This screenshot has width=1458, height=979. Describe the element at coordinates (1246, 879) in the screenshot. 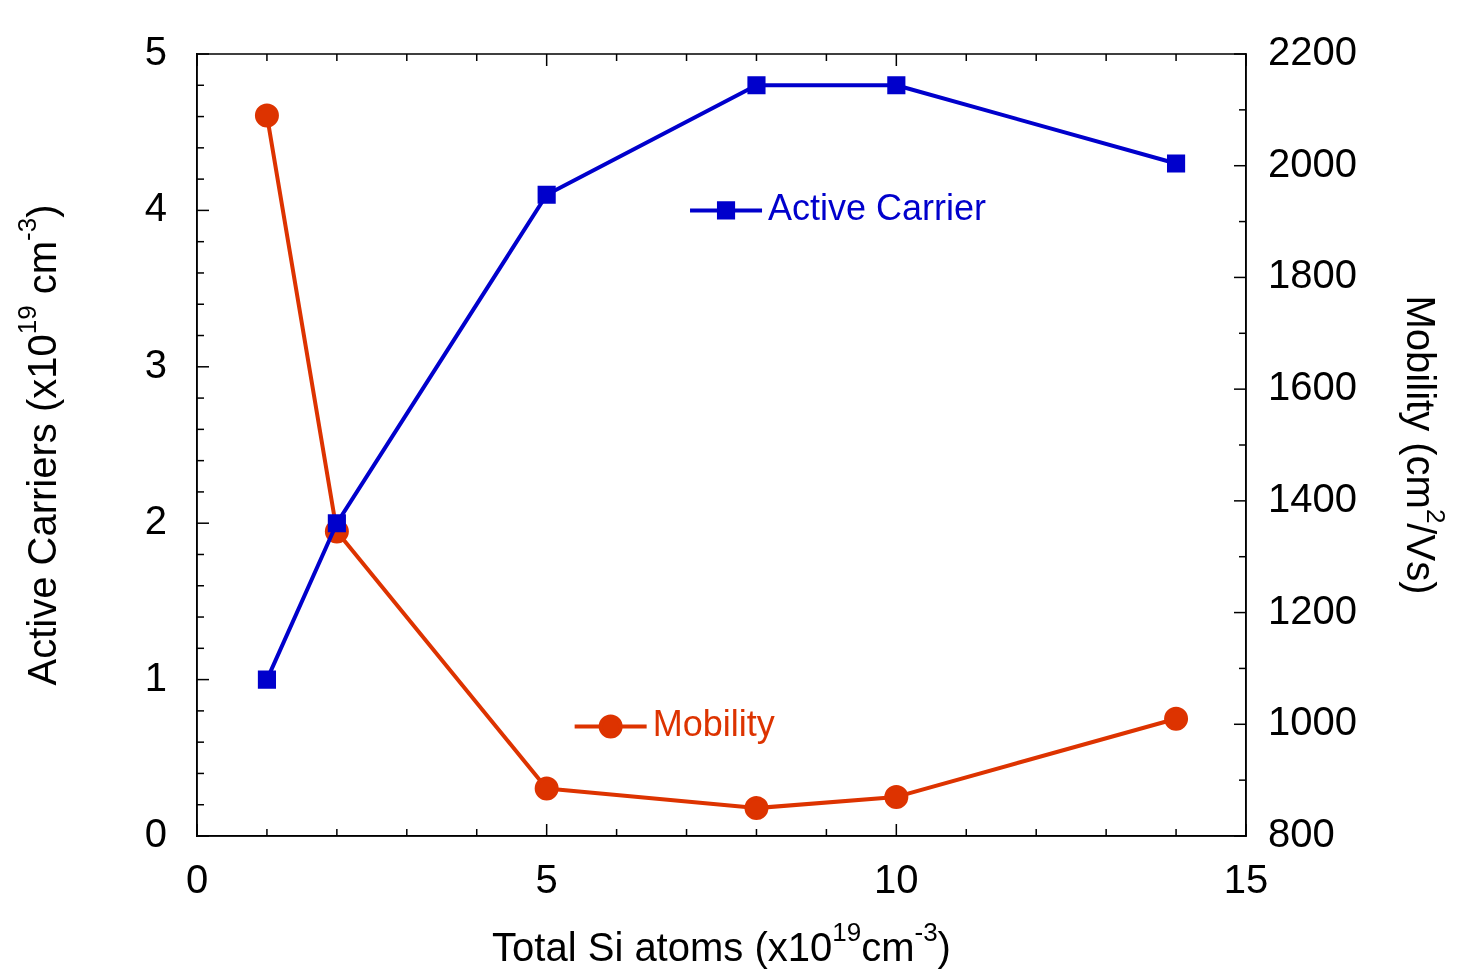

I see `x-tick-label: 15` at that location.